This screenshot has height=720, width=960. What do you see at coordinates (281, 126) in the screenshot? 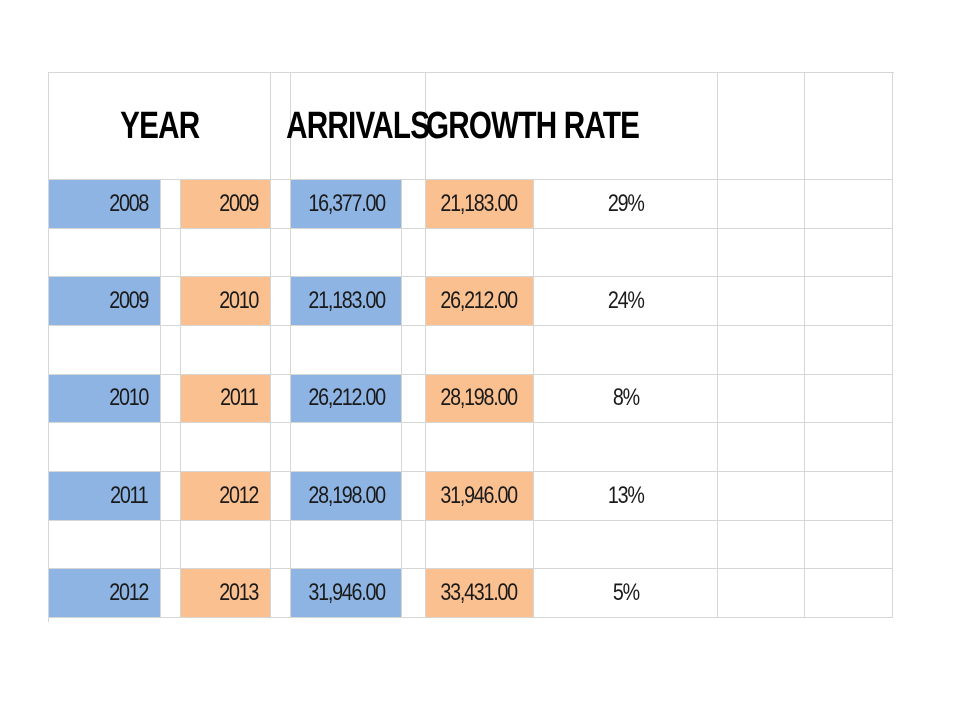
I see `header-spacer` at bounding box center [281, 126].